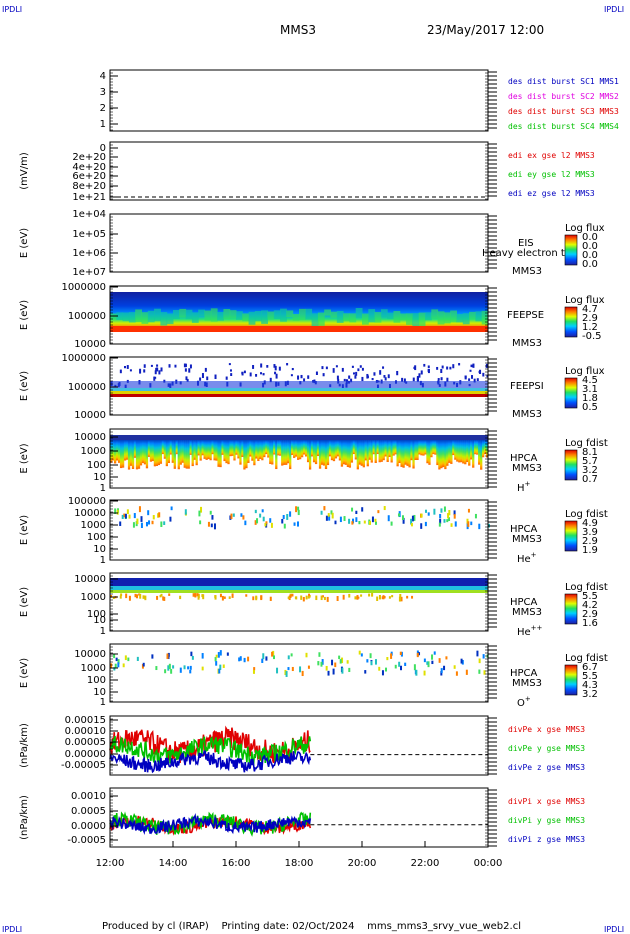 This screenshot has height=934, width=630. What do you see at coordinates (89, 234) in the screenshot?
I see `y-tick-label: 1e+05` at bounding box center [89, 234].